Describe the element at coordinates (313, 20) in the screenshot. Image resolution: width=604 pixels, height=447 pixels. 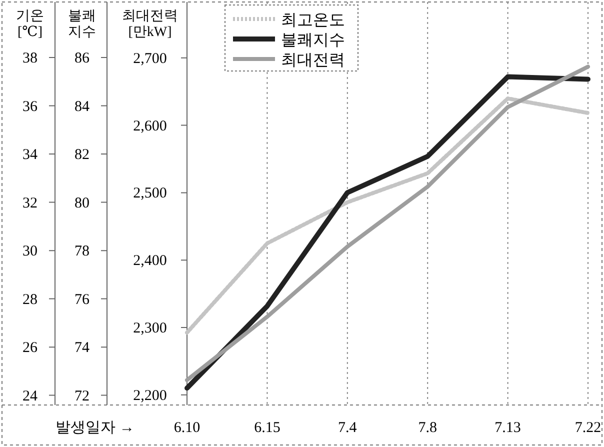
I see `legend-label: 최고온도` at that location.